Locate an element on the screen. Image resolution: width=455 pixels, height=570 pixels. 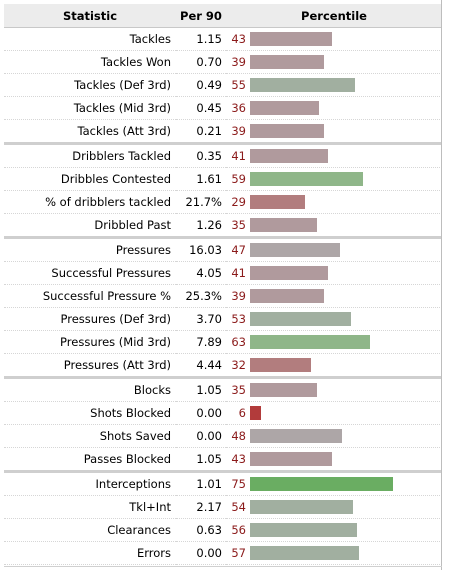
statistic-label: Pressures (Def 3rd) is located at coordinates (90, 319).